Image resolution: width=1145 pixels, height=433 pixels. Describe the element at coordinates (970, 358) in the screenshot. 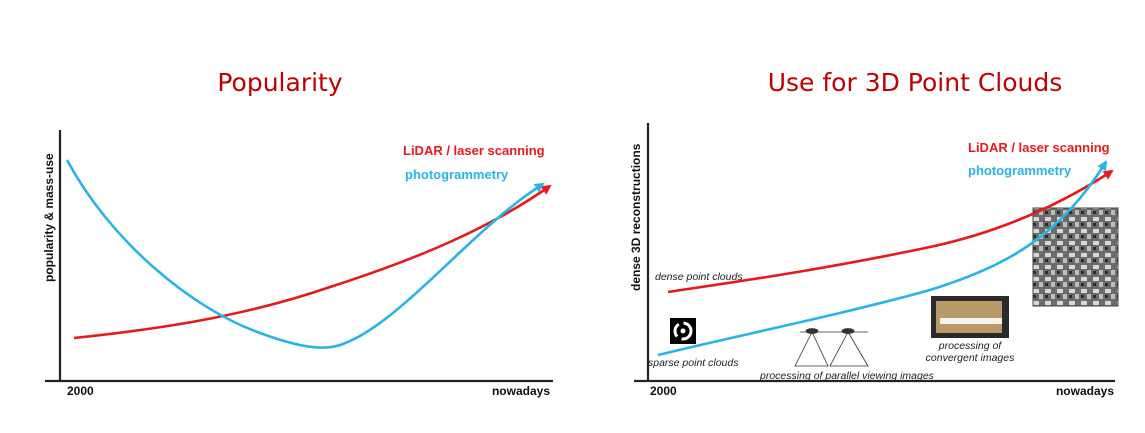

I see `annotation-convergent-line2: convergent images` at that location.